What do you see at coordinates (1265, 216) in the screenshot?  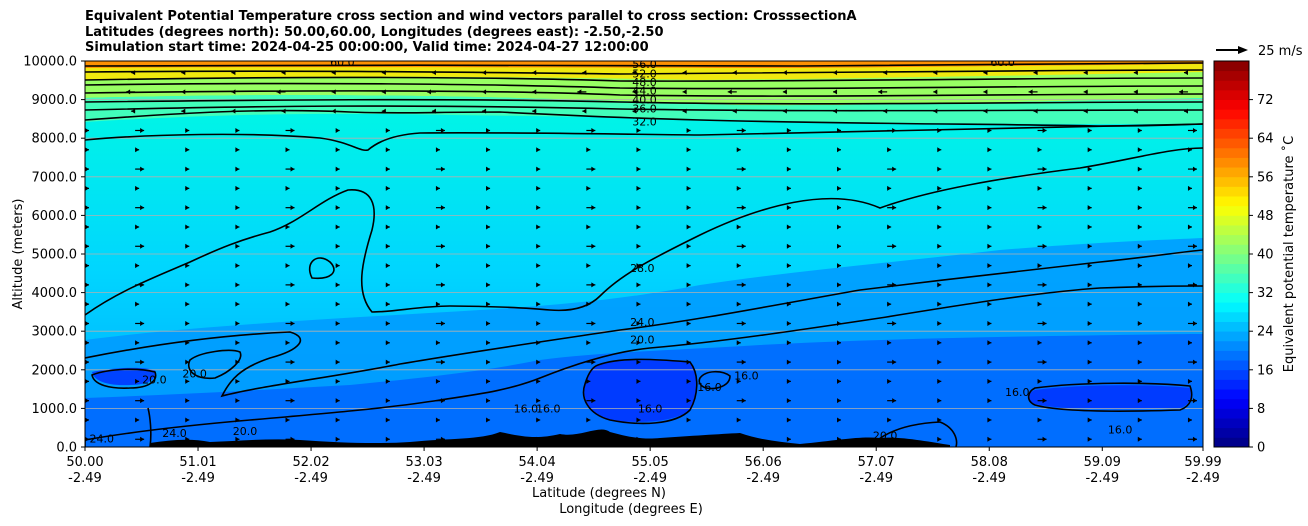 I see `colorbar-tick-label-6: 48` at bounding box center [1265, 216].